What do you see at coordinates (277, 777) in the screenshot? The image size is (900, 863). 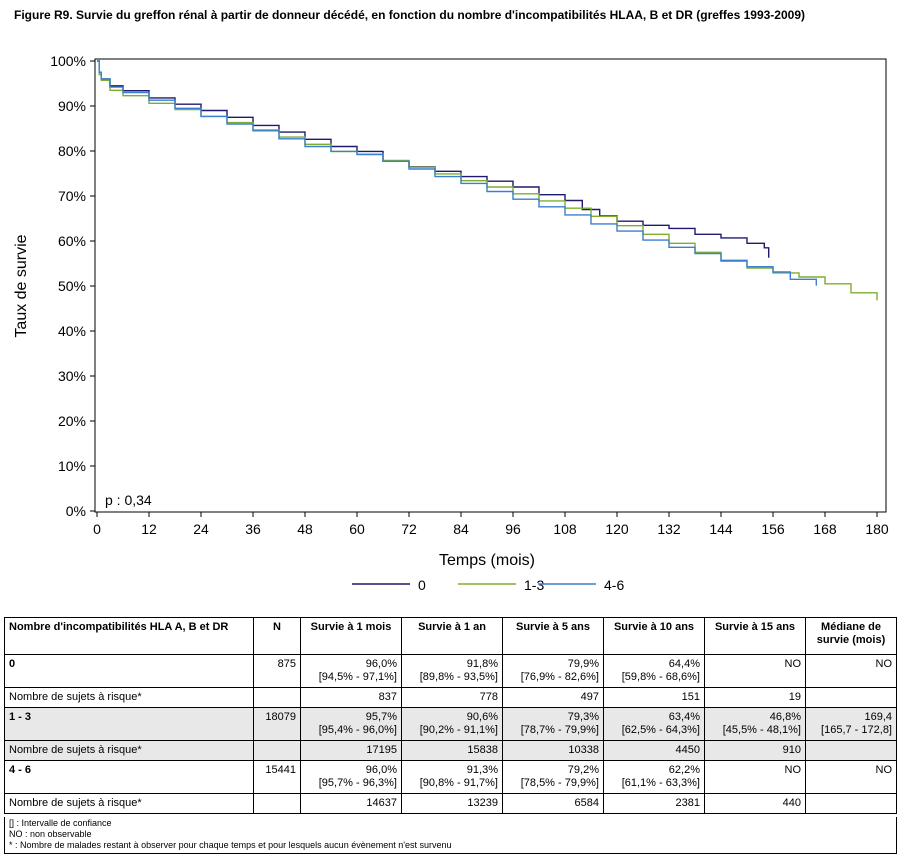 I see `group-n: 15441` at bounding box center [277, 777].